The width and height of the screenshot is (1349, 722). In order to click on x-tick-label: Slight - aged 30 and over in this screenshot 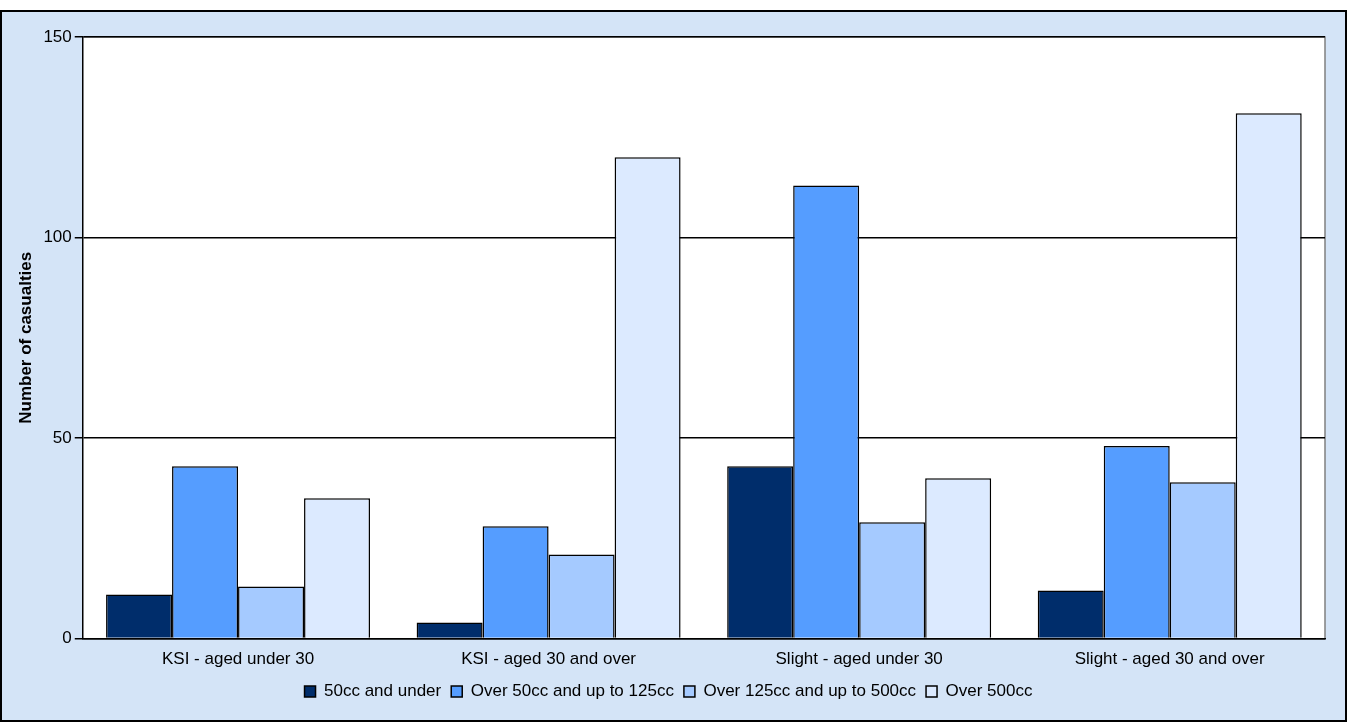, I will do `click(1170, 659)`.